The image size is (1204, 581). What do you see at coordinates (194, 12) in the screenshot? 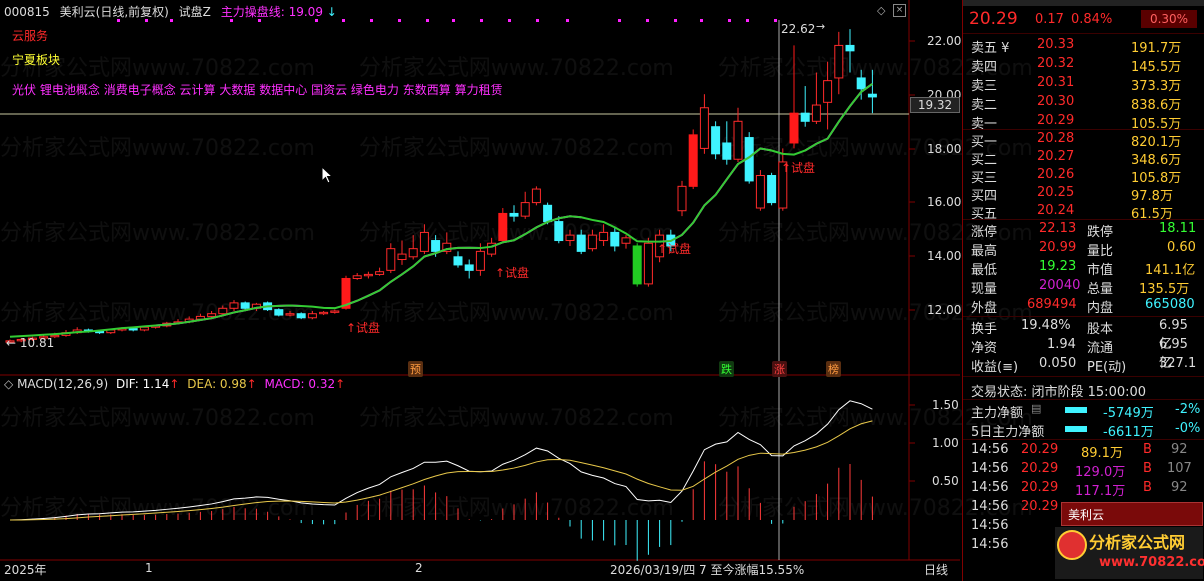
I see `indicator-name: 试盘Z` at bounding box center [194, 12].